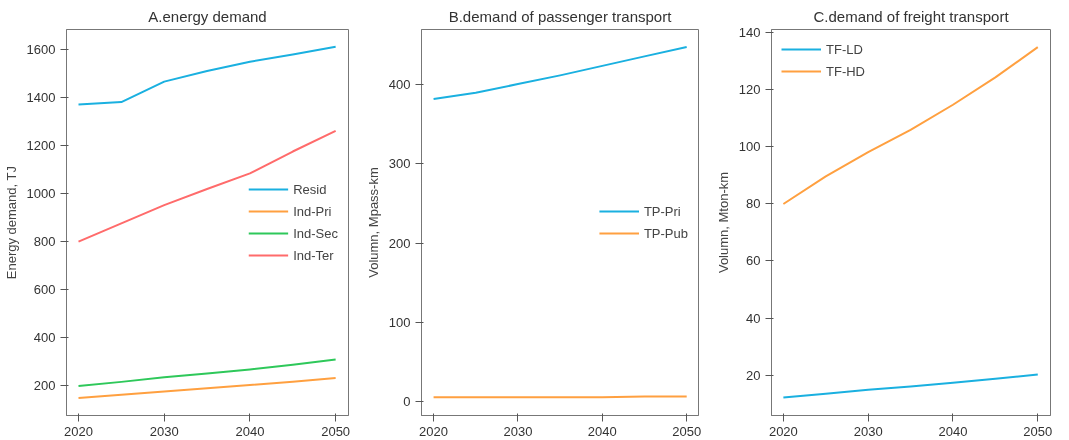  Describe the element at coordinates (560, 16) in the screenshot. I see `chart-title: B.demand of passenger transport` at that location.